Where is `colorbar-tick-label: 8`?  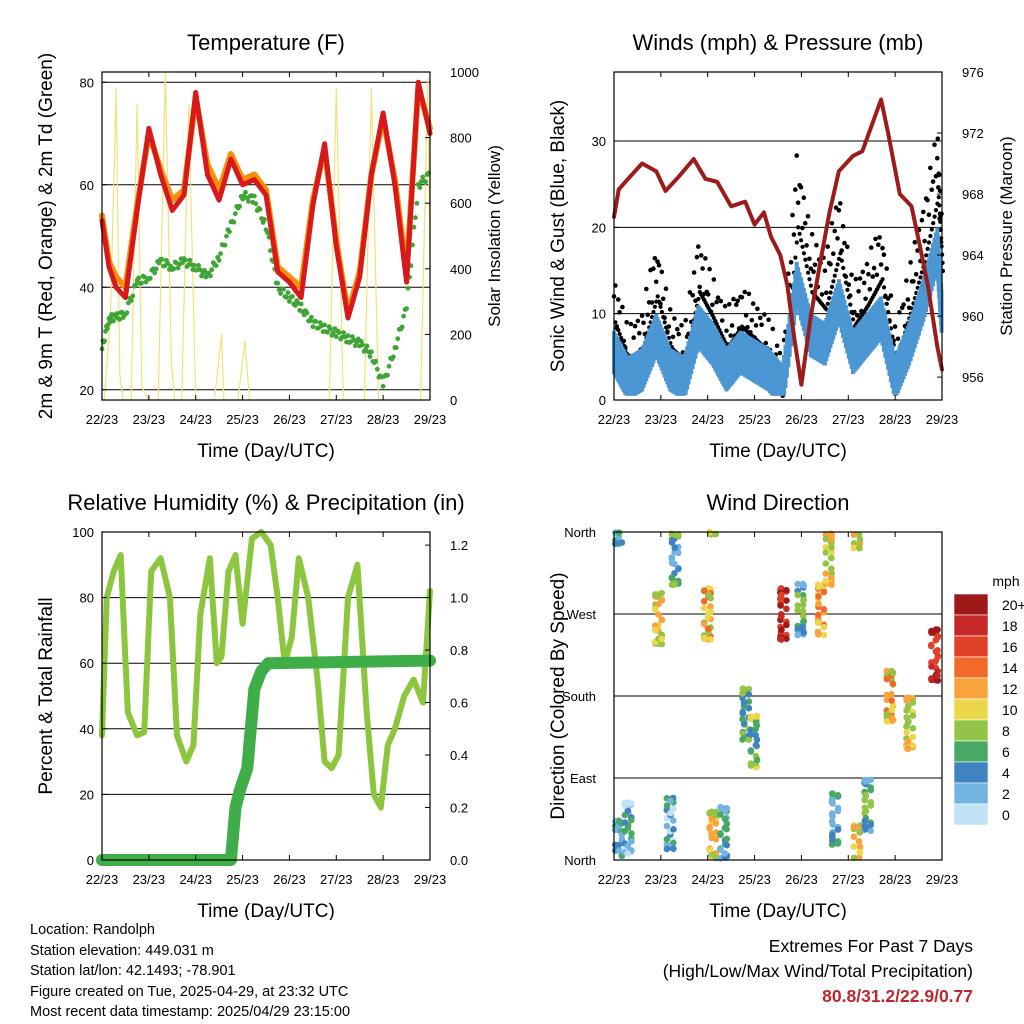 colorbar-tick-label: 8 is located at coordinates (1006, 731).